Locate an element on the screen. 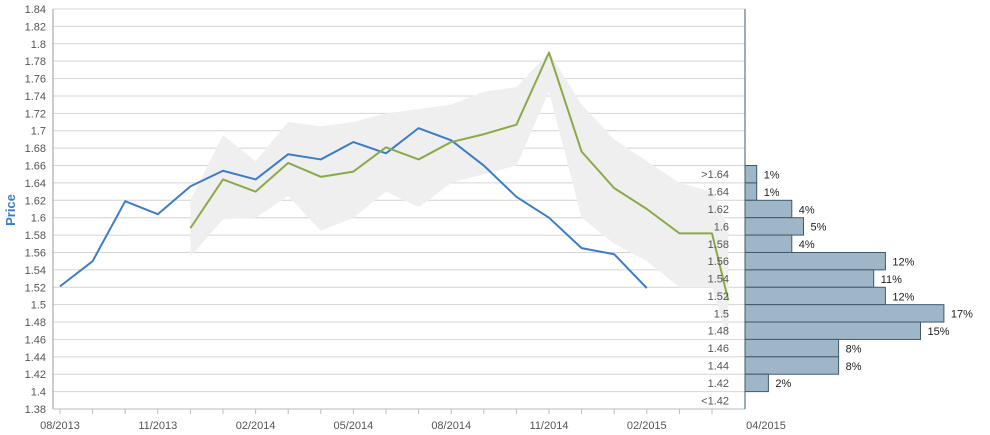 The width and height of the screenshot is (990, 435). y-tick-label: 1.74 is located at coordinates (35, 97).